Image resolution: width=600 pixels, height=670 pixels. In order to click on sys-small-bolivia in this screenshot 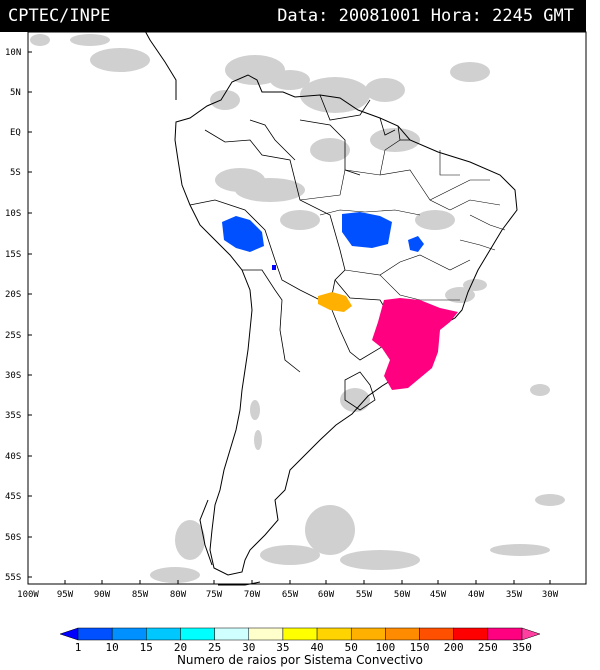, I will do `click(274, 267)`.